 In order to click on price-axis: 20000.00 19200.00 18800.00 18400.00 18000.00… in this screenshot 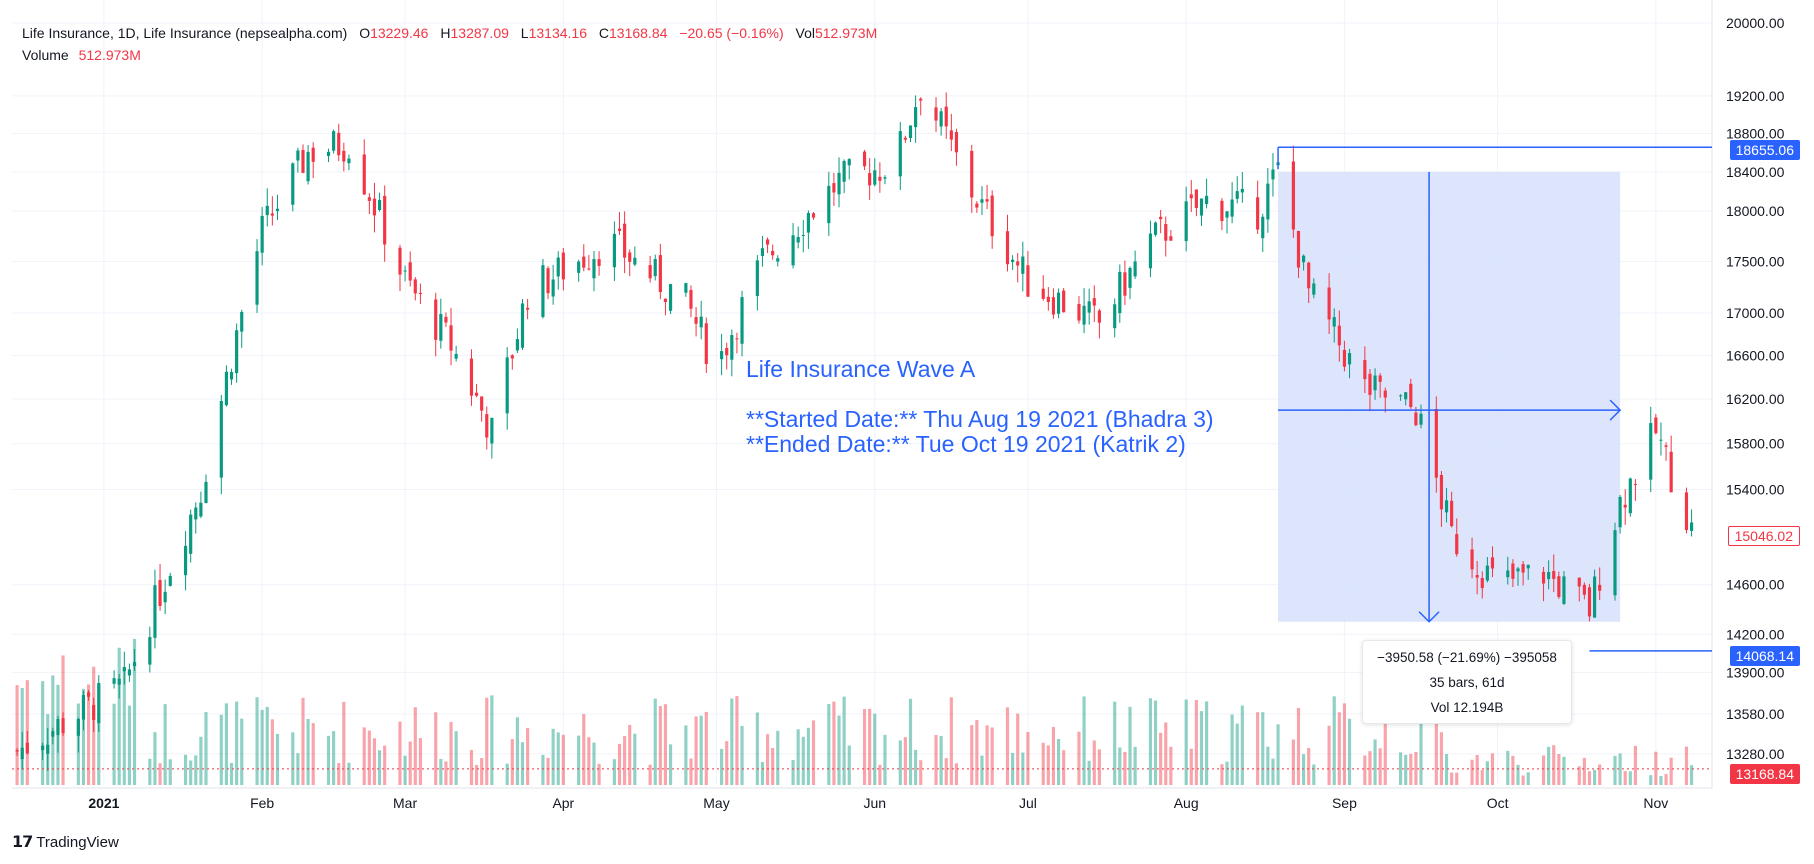, I will do `click(1755, 388)`.